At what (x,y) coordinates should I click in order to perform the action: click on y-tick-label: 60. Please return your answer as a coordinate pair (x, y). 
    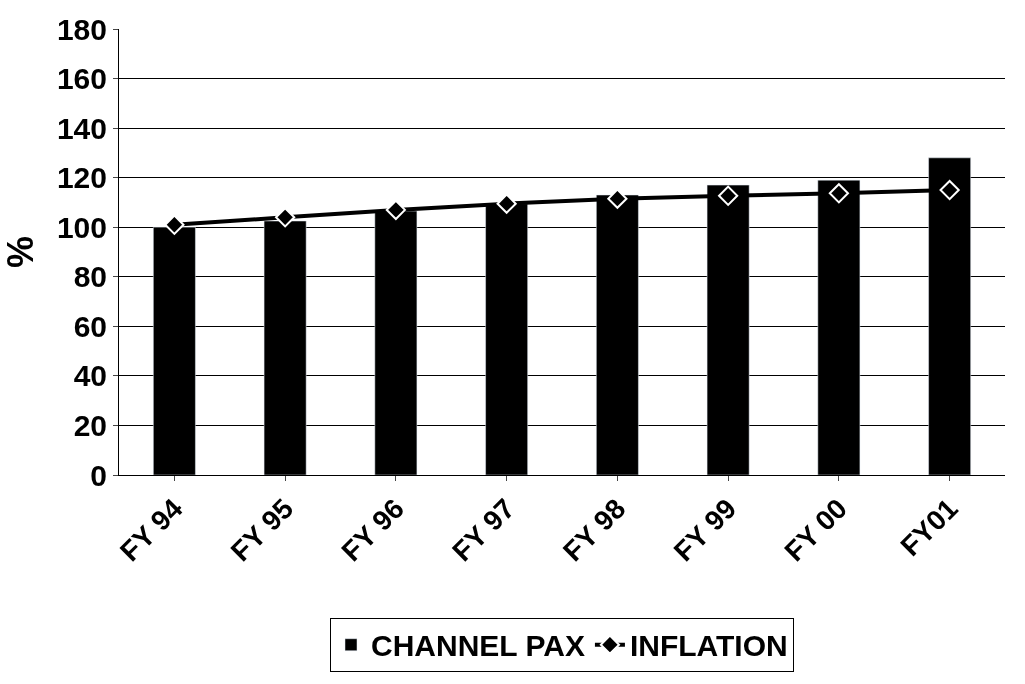
    Looking at the image, I should click on (90, 326).